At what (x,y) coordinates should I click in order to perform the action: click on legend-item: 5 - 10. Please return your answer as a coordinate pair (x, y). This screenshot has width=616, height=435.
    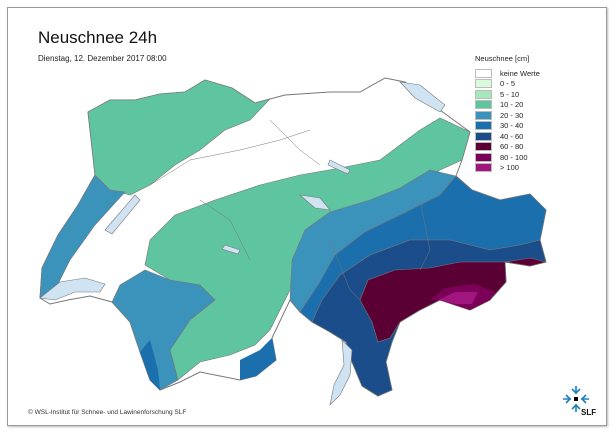
    Looking at the image, I should click on (507, 94).